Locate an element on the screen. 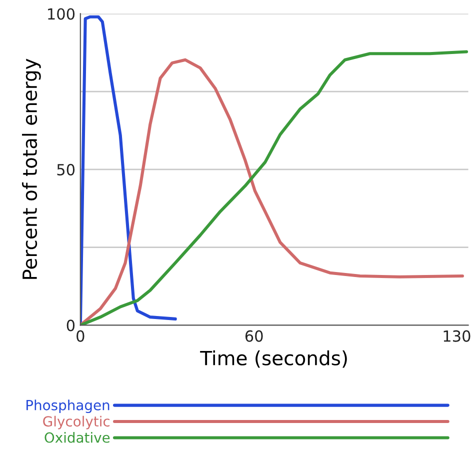 This screenshot has height=458, width=473. y-tick-label: 100 is located at coordinates (61, 14).